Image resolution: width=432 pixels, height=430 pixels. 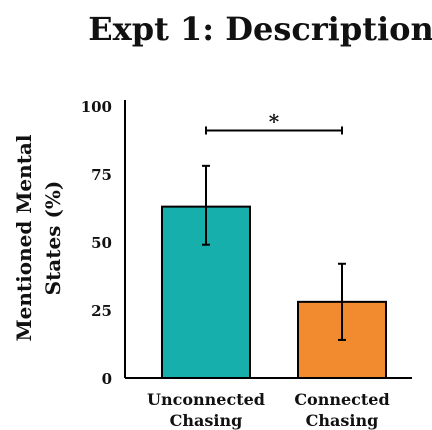 What do you see at coordinates (101, 243) in the screenshot?
I see `y-tick-label-50: 50` at bounding box center [101, 243].